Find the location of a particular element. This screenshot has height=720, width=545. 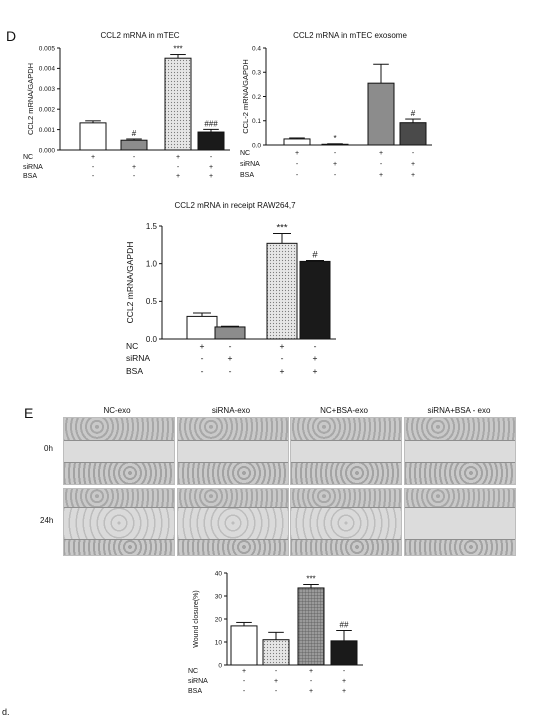

y-tick-label: 0.003 is located at coordinates (47, 89).